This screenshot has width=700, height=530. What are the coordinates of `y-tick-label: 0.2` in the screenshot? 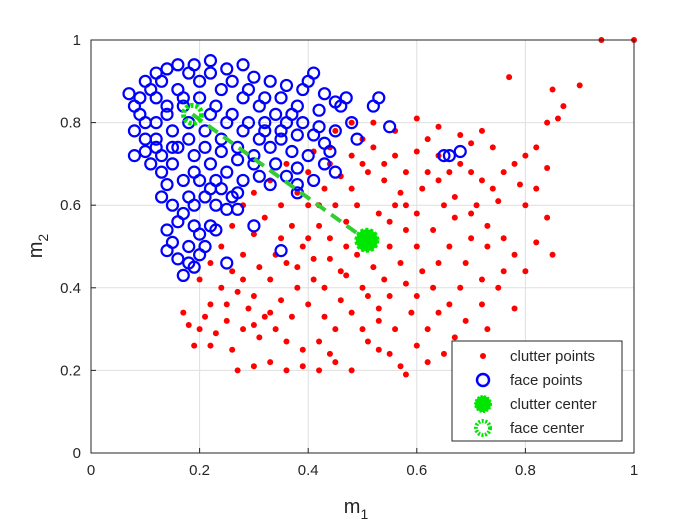 It's located at (70, 370).